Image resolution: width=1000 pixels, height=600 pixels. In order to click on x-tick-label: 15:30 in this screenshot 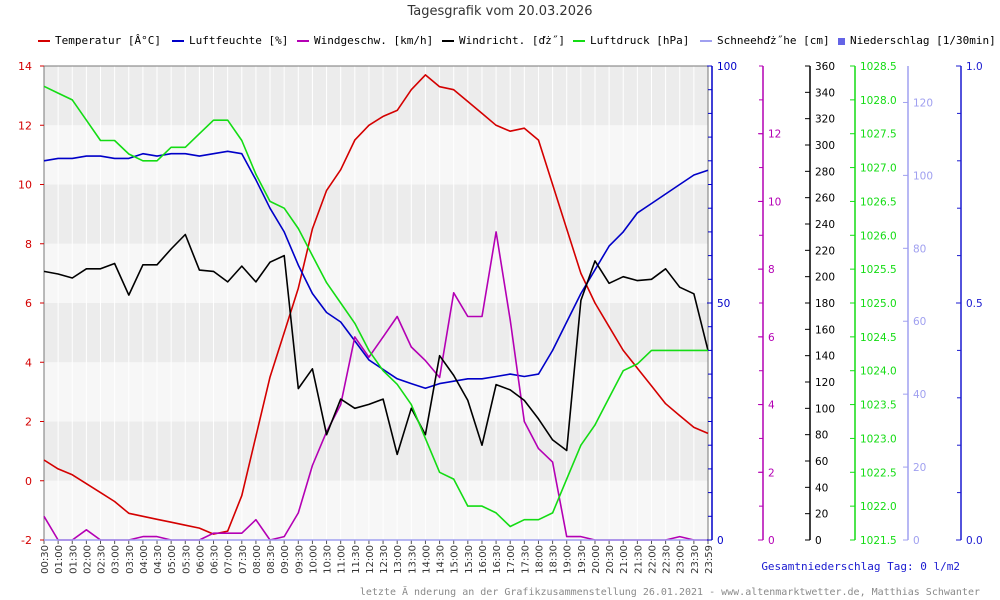, I will do `click(469, 559)`.